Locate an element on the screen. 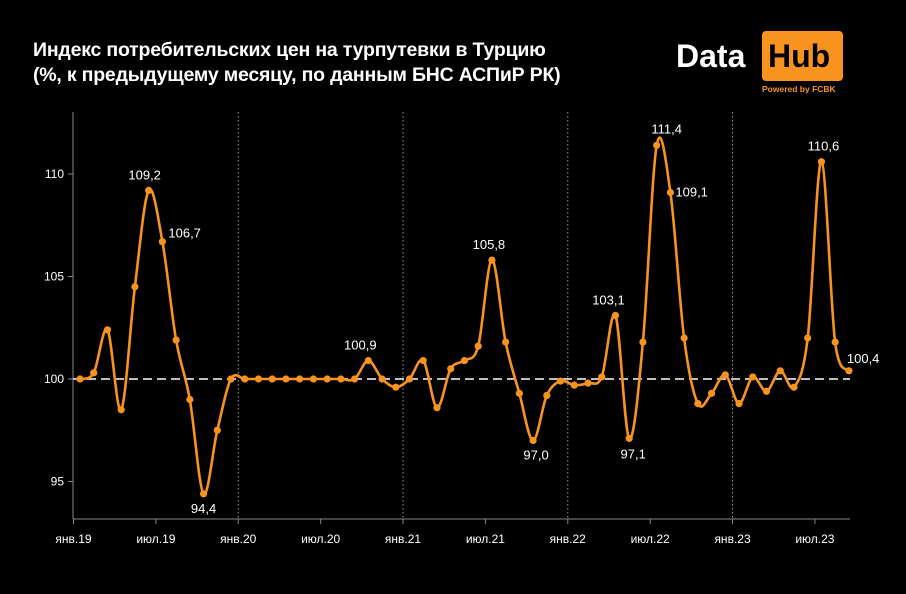  data-label: 100,9 is located at coordinates (360, 345).